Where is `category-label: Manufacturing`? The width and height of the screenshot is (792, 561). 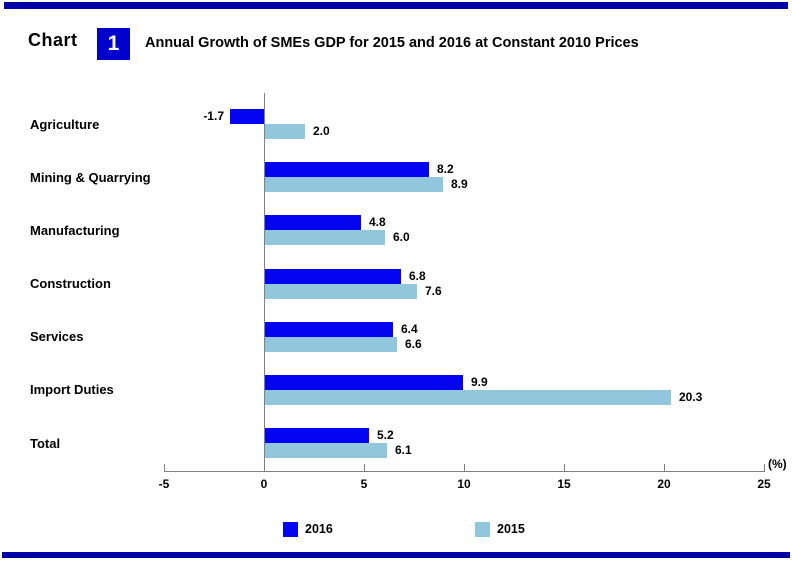
category-label: Manufacturing is located at coordinates (75, 230).